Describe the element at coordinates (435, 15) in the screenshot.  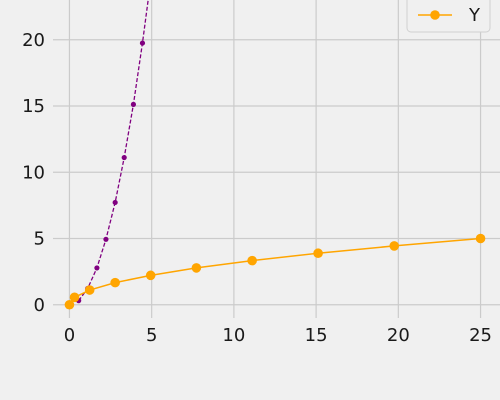
I see `legend-swatch-marker` at that location.